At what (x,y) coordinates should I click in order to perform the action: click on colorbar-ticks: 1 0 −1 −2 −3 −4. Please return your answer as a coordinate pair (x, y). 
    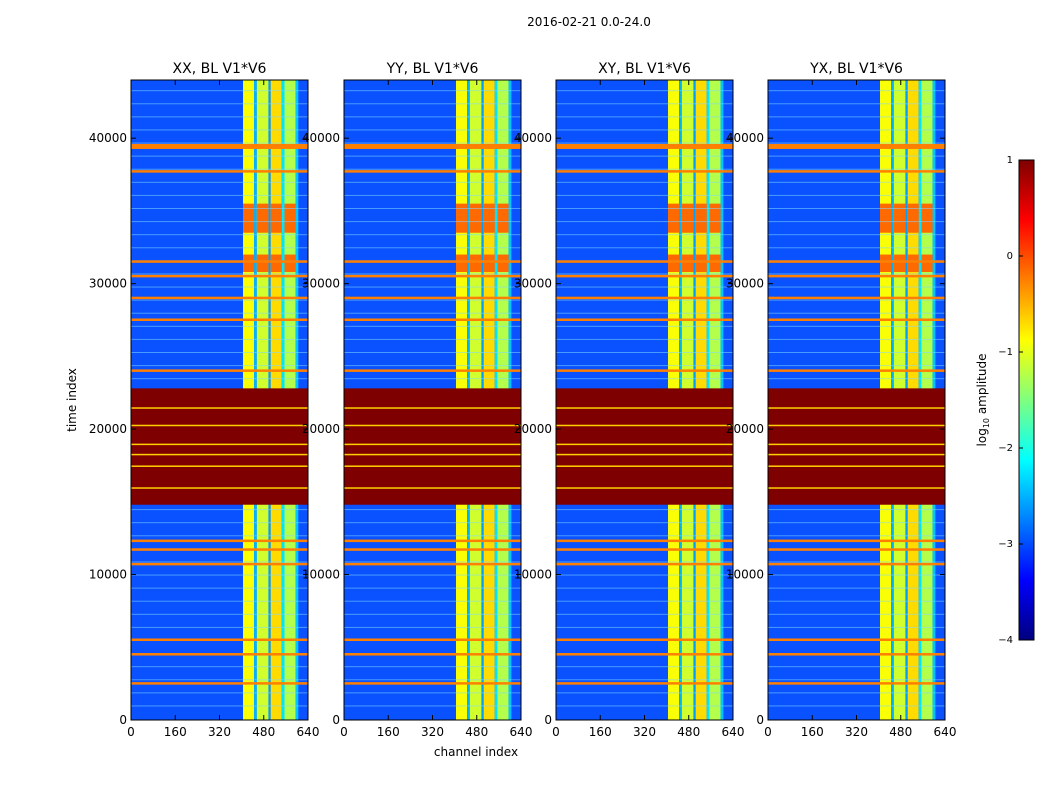
    Looking at the image, I should click on (1010, 400).